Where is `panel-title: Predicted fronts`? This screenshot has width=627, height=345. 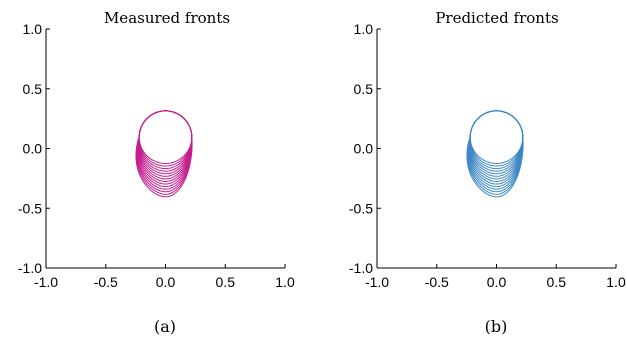 panel-title: Predicted fronts is located at coordinates (496, 18).